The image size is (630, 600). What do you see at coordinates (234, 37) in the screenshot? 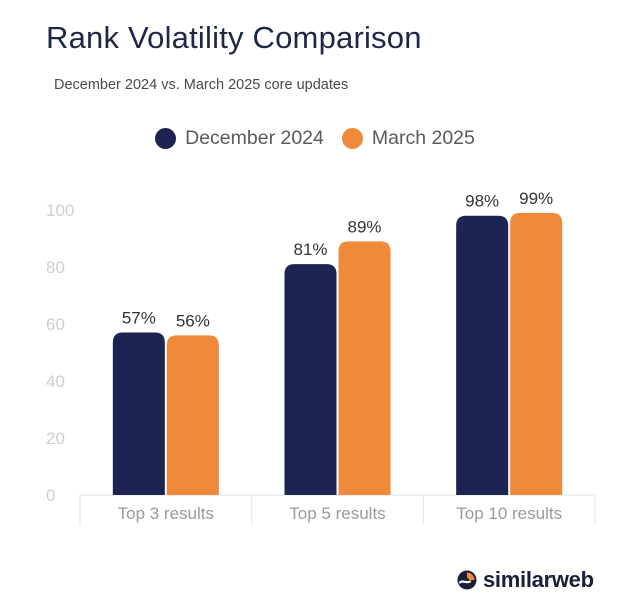
I see `chart-title: Rank Volatility Comparison` at bounding box center [234, 37].